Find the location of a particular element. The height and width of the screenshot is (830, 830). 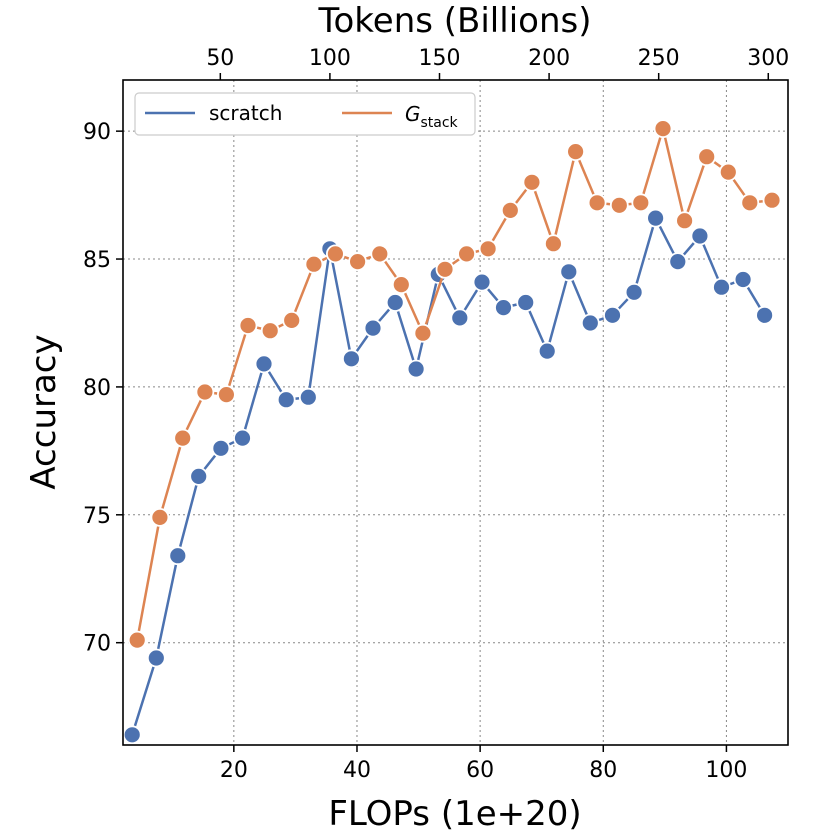

legend-label-gstack: Gstack is located at coordinates (432, 116).